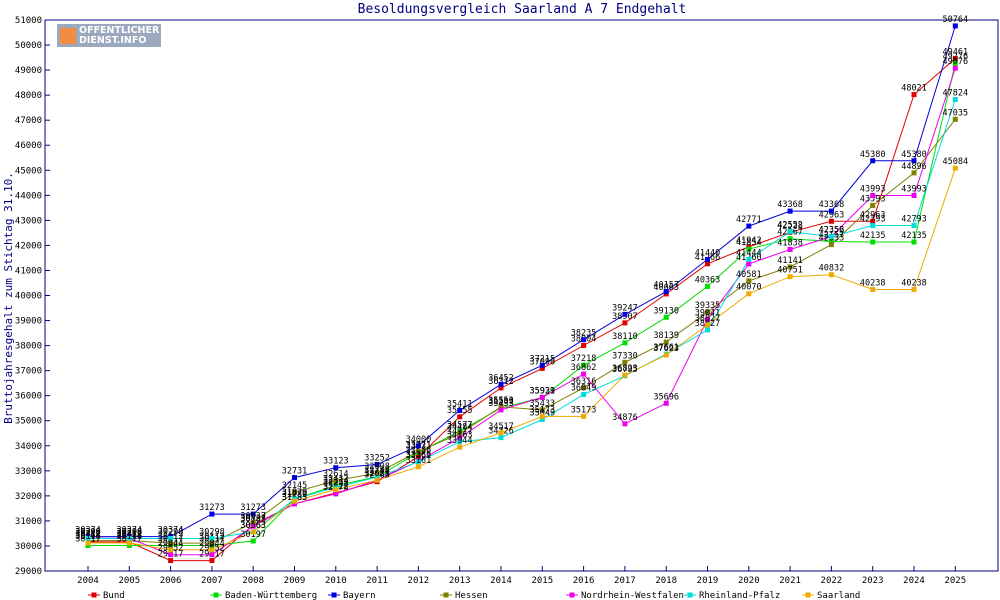  What do you see at coordinates (666, 286) in the screenshot?
I see `data-label: 40157` at bounding box center [666, 286].